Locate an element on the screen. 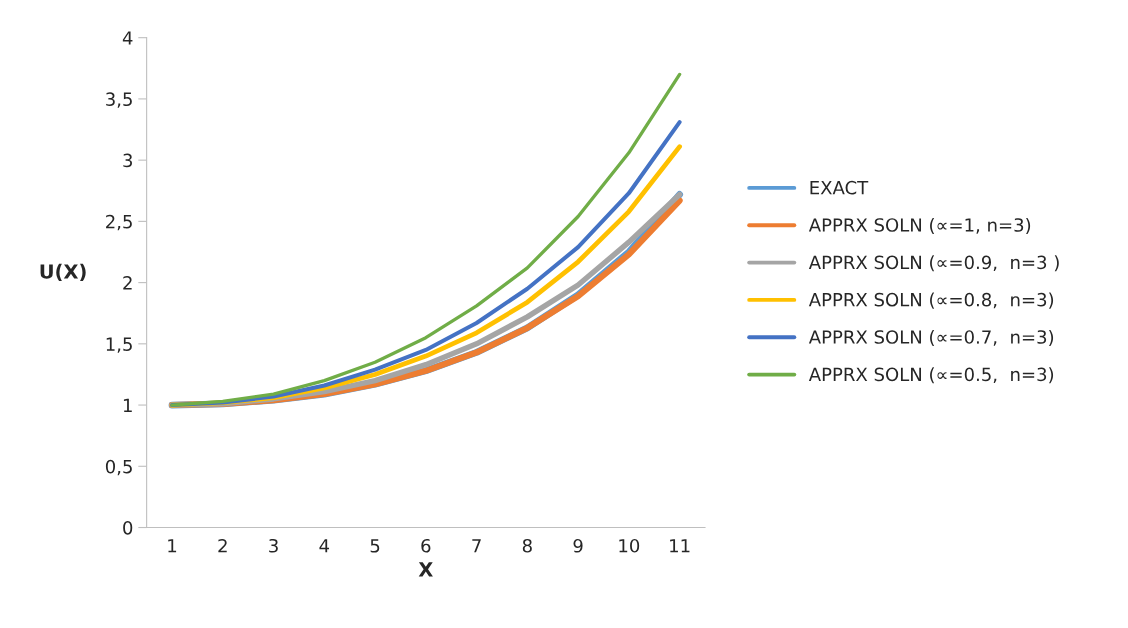  y-axis-title: U(X) is located at coordinates (63, 272).